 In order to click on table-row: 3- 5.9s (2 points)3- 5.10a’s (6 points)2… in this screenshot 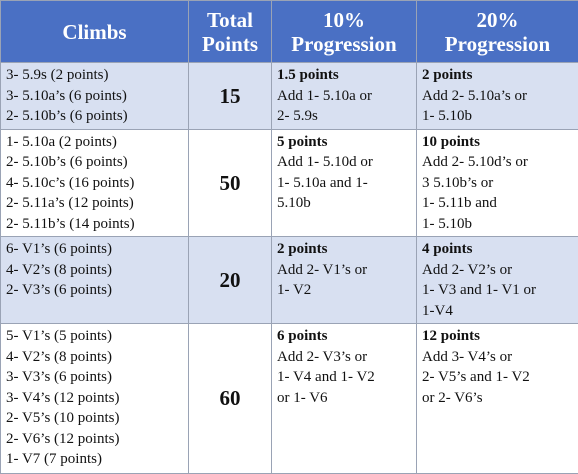, I will do `click(289, 96)`.